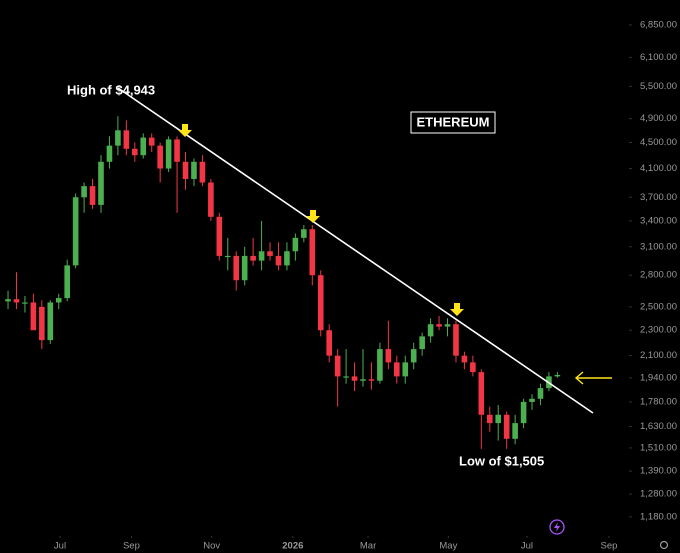 The width and height of the screenshot is (680, 553). Describe the element at coordinates (658, 246) in the screenshot. I see `y-tick-label: 3,100.00` at that location.